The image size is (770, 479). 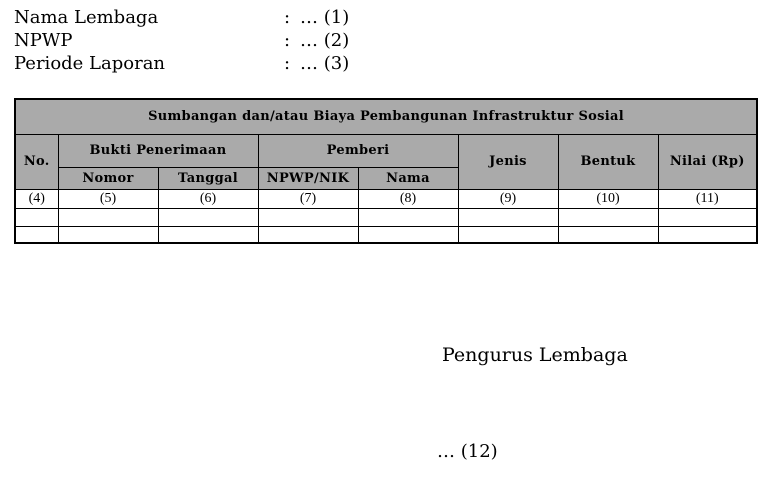 What do you see at coordinates (608, 161) in the screenshot?
I see `col-header-bentuk: Bentuk` at bounding box center [608, 161].